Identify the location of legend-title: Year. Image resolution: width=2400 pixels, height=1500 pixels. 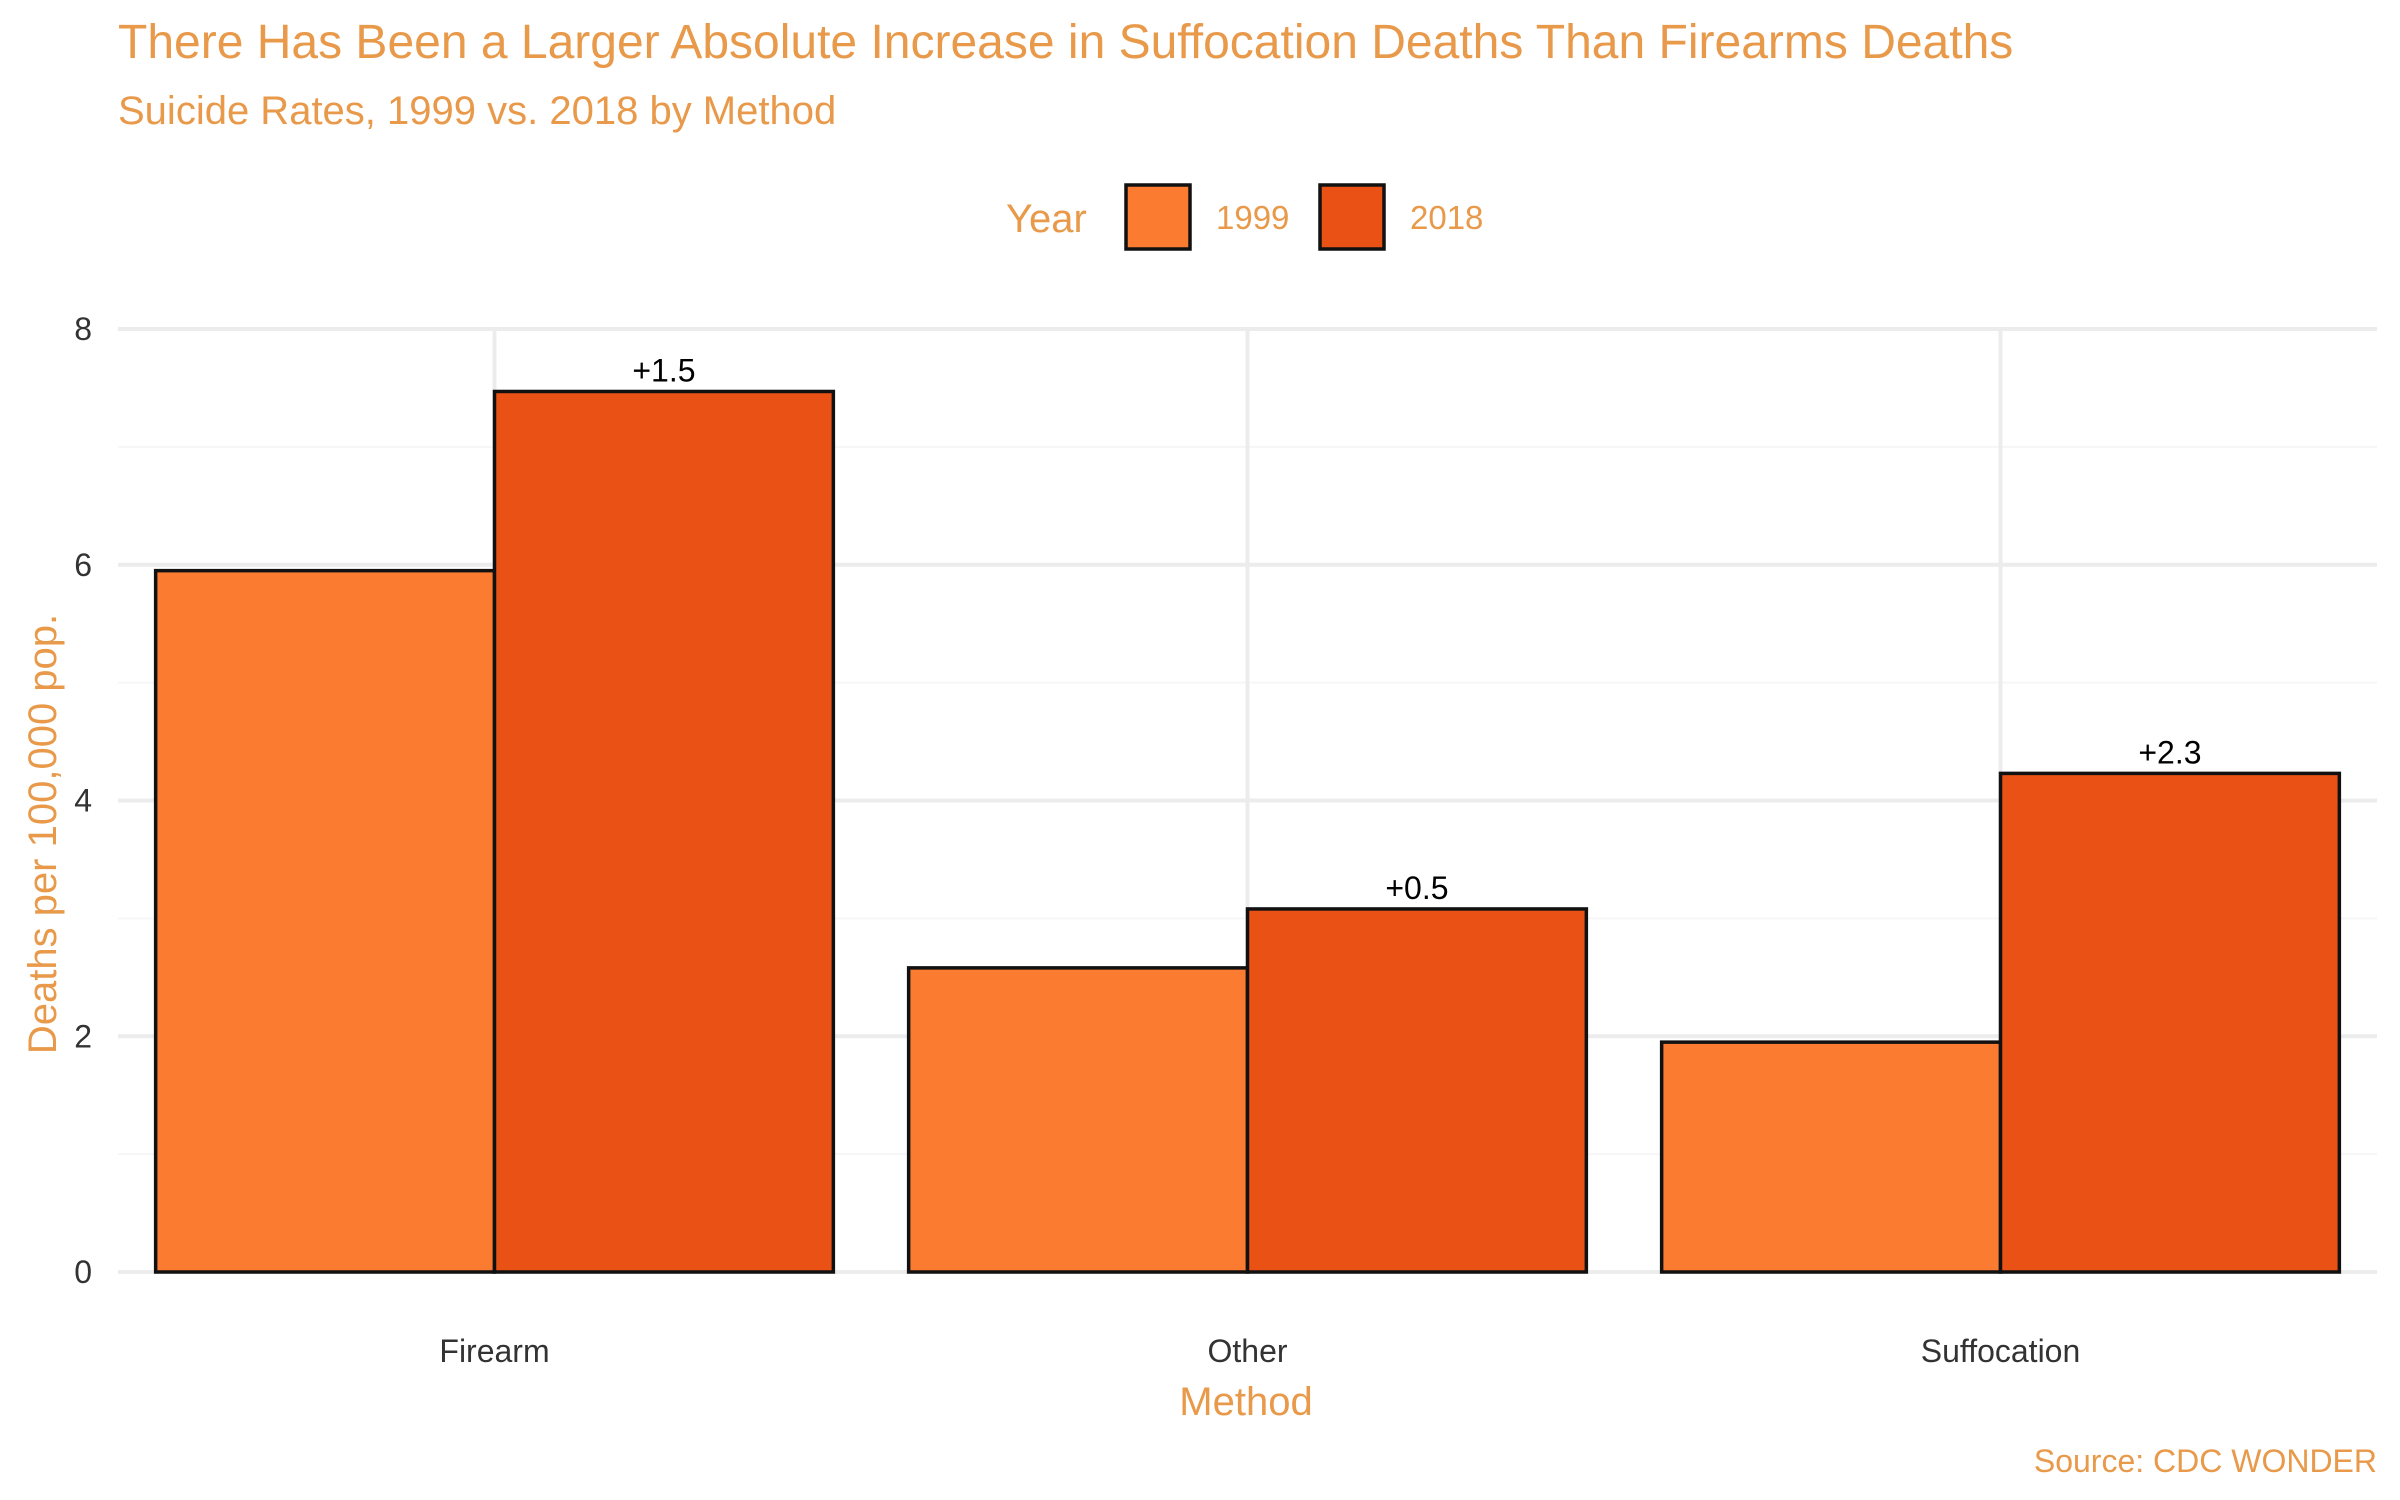
(1046, 219).